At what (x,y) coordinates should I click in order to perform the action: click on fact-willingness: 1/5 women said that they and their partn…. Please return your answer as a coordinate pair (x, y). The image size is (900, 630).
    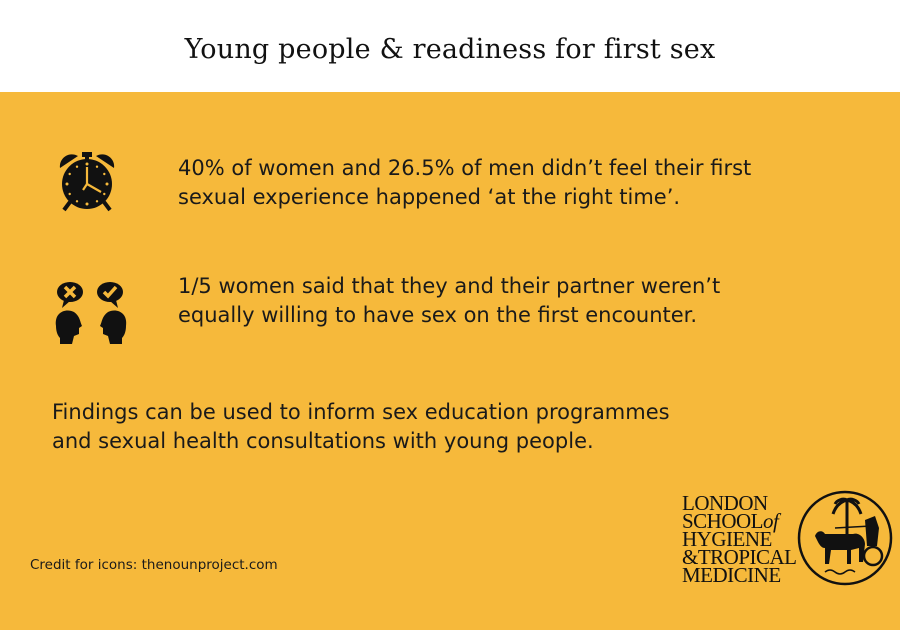
    Looking at the image, I should click on (449, 301).